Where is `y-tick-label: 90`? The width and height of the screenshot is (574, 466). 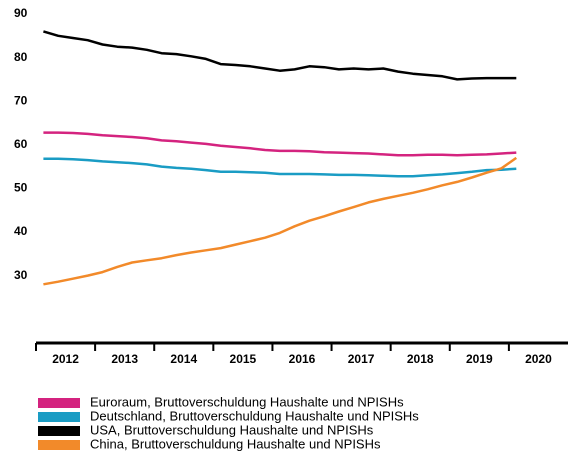
y-tick-label: 90 is located at coordinates (21, 13).